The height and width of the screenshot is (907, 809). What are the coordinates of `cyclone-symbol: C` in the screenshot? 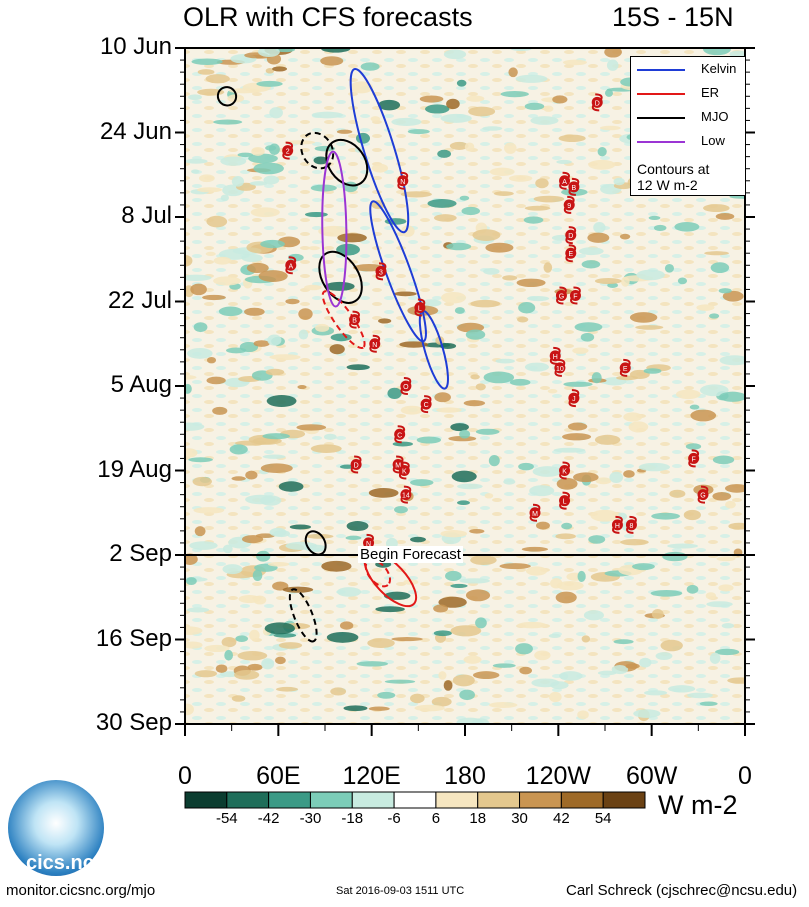 It's located at (426, 404).